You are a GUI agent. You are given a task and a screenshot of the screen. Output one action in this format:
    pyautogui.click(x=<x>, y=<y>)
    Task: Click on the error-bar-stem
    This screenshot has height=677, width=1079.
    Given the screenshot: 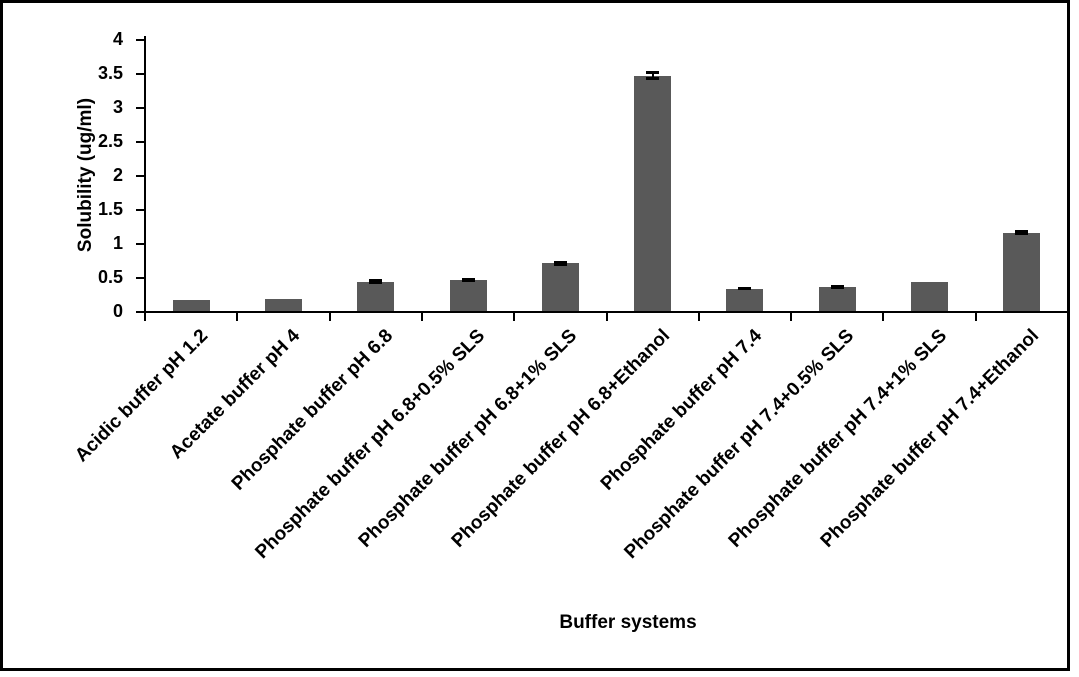 What is the action you would take?
    pyautogui.click(x=652, y=76)
    